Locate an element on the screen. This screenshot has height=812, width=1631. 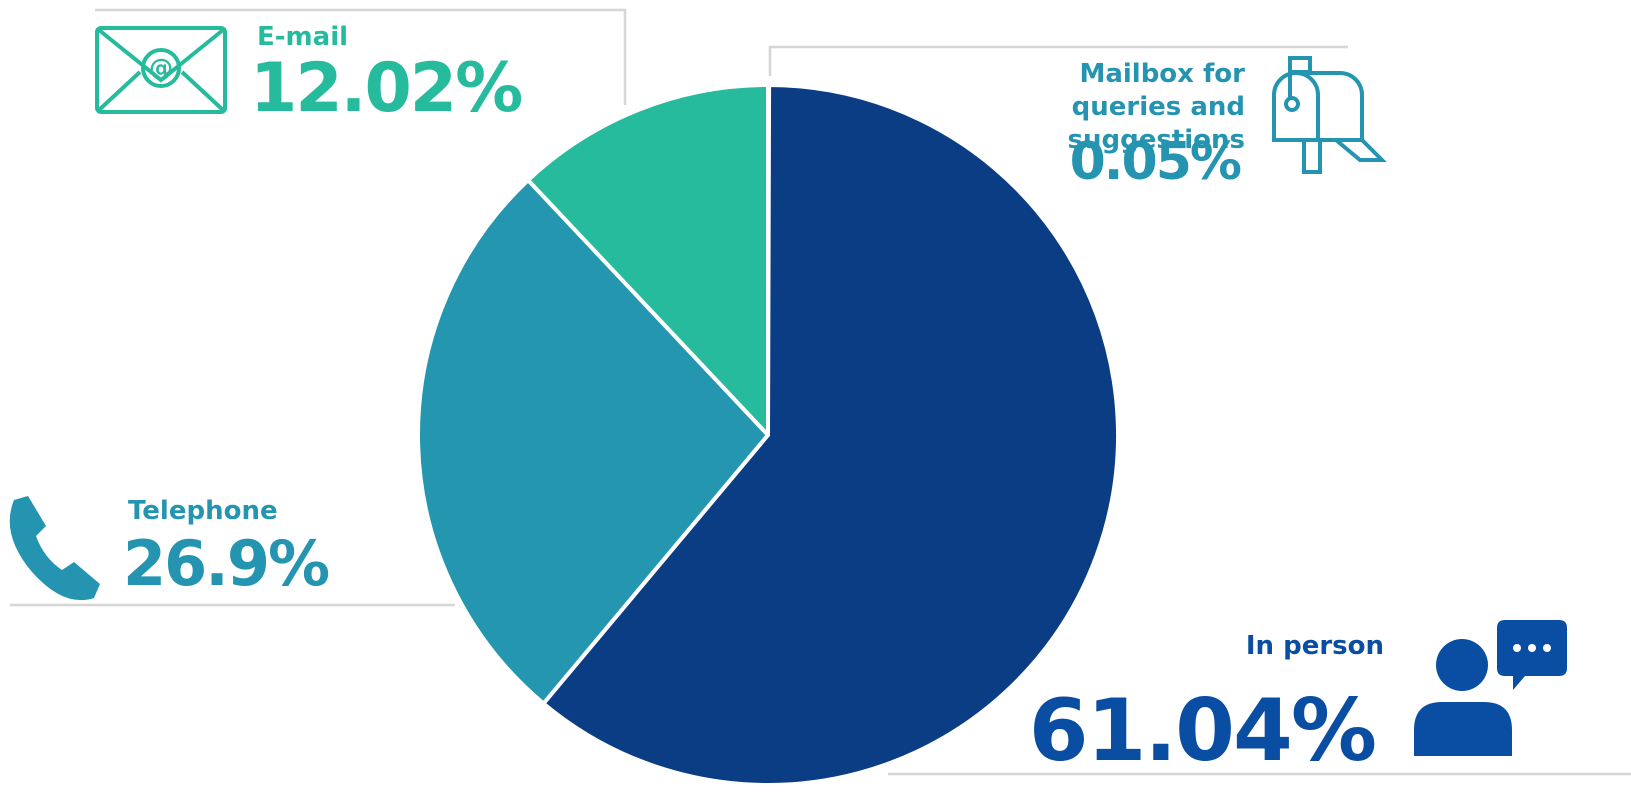
legend-label: Mailbox for queries and suggestions is located at coordinates (1156, 107).